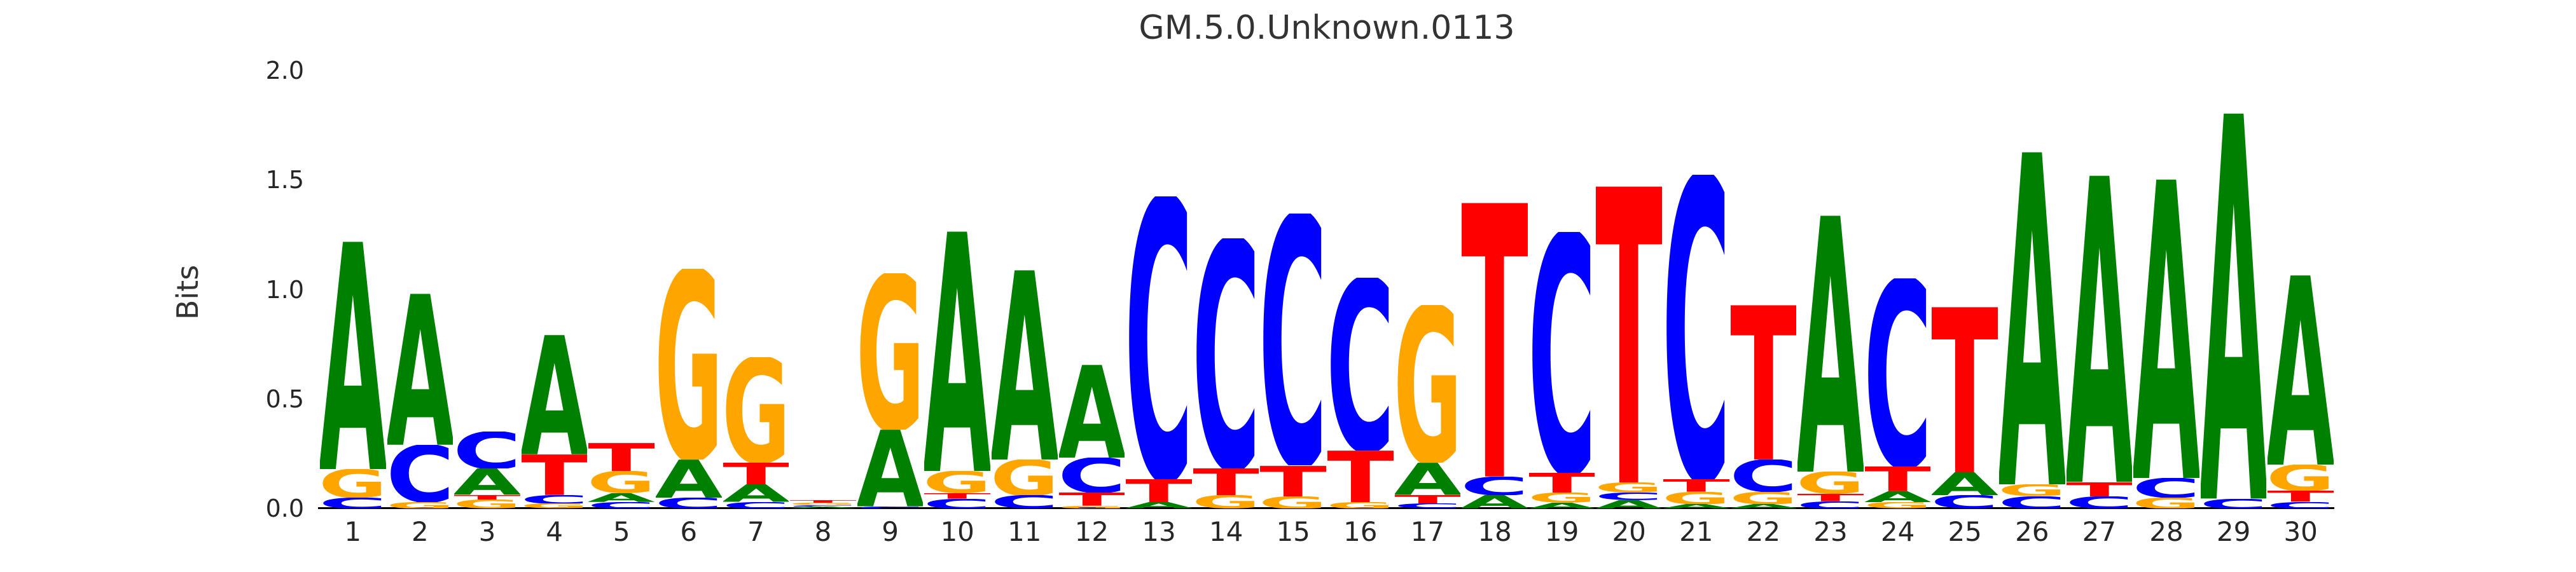 Image resolution: width=2576 pixels, height=572 pixels. What do you see at coordinates (1025, 531) in the screenshot?
I see `x-tick-label: 11` at bounding box center [1025, 531].